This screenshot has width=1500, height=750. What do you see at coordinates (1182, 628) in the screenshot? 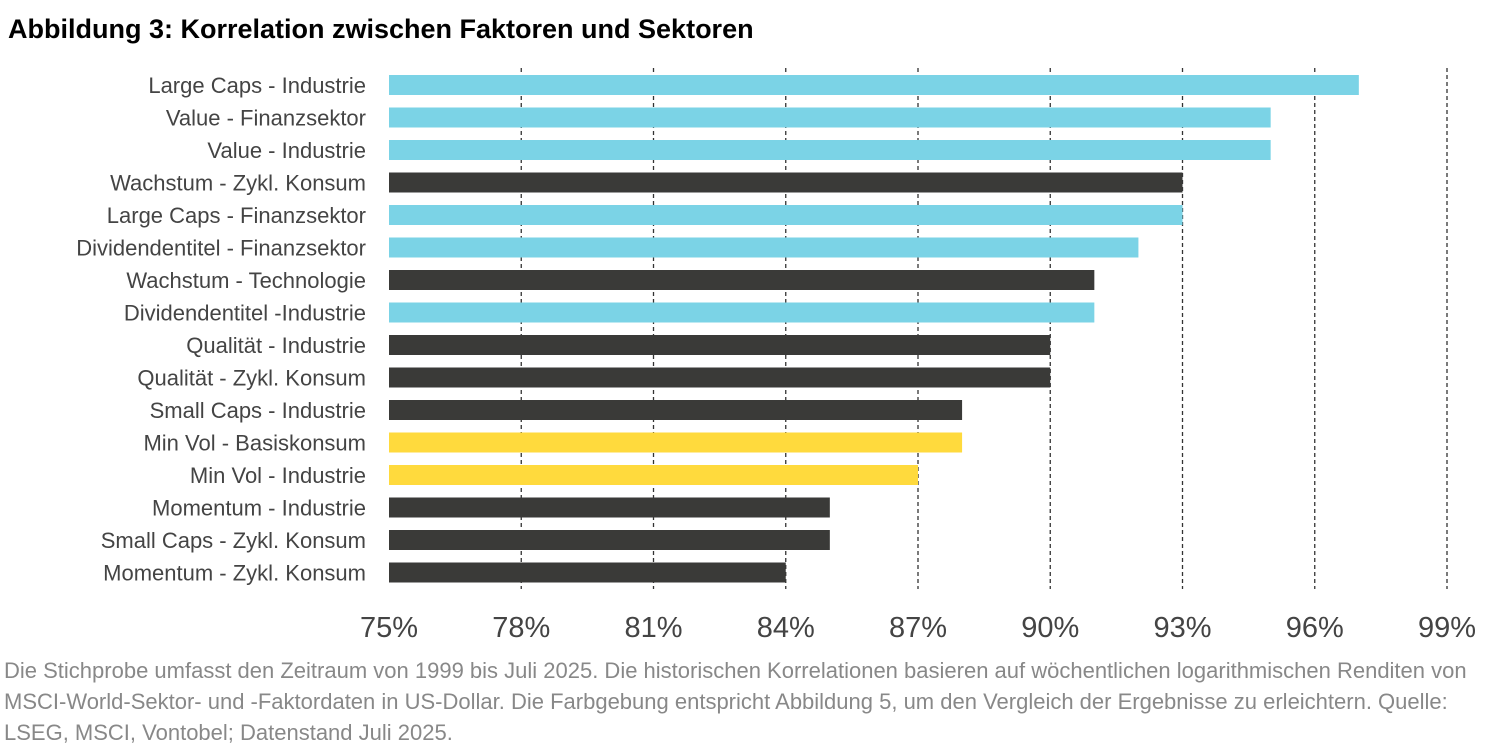
I see `x-tick-label: 93%` at bounding box center [1182, 628].